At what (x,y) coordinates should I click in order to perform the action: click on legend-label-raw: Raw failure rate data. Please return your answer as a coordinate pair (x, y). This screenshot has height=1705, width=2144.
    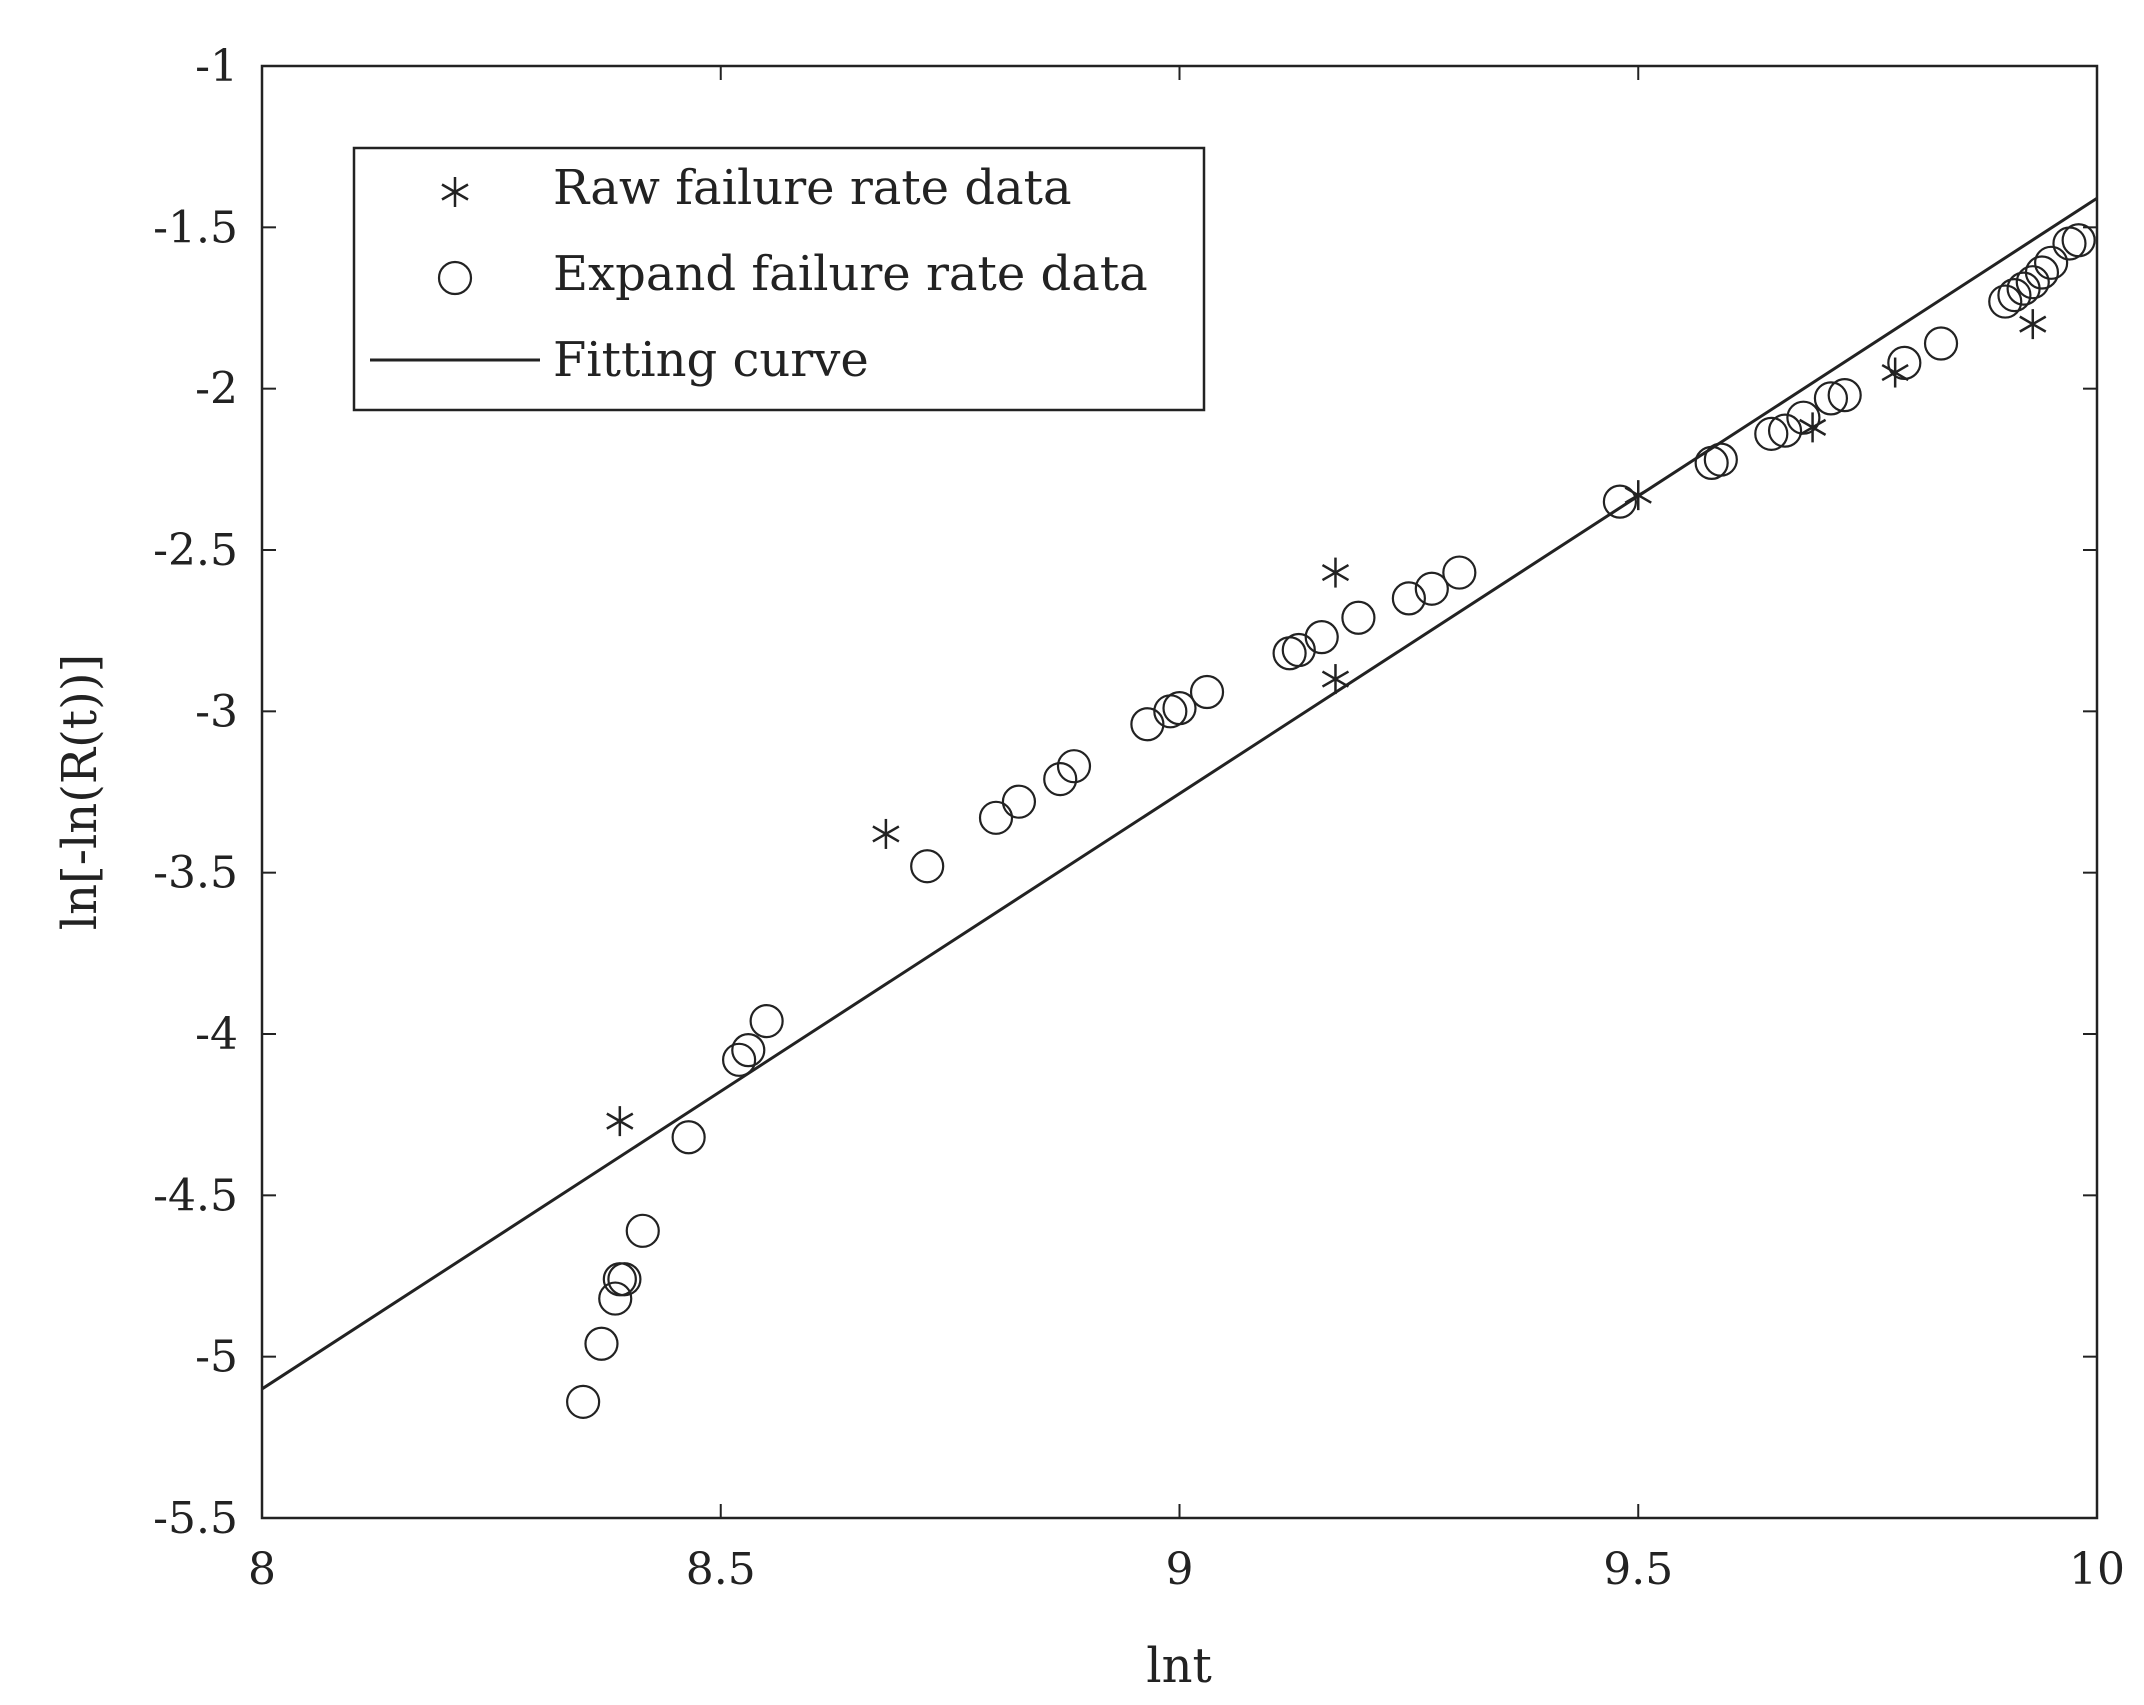
    Looking at the image, I should click on (812, 188).